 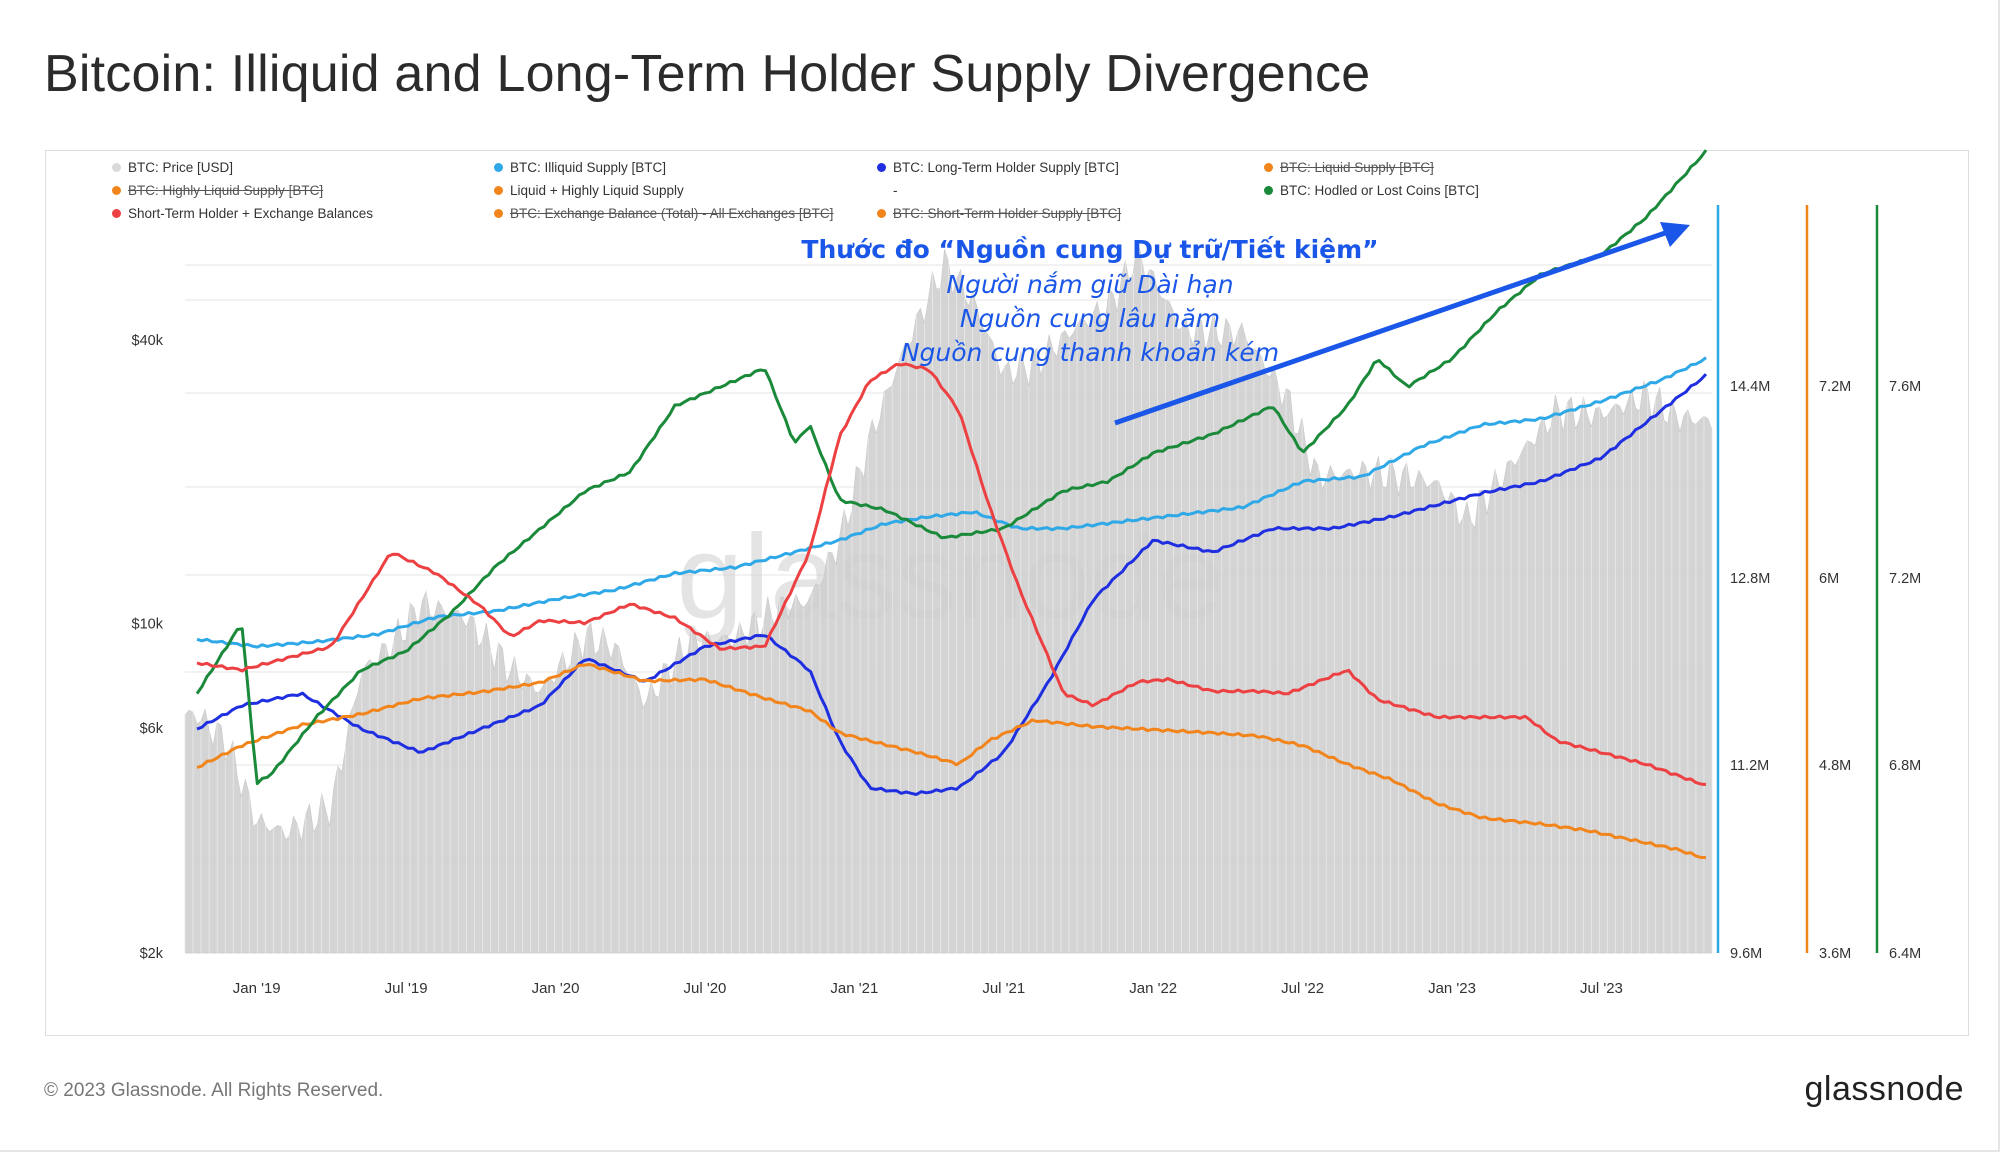 What do you see at coordinates (1749, 766) in the screenshot?
I see `y-tick-label: 11.2M` at bounding box center [1749, 766].